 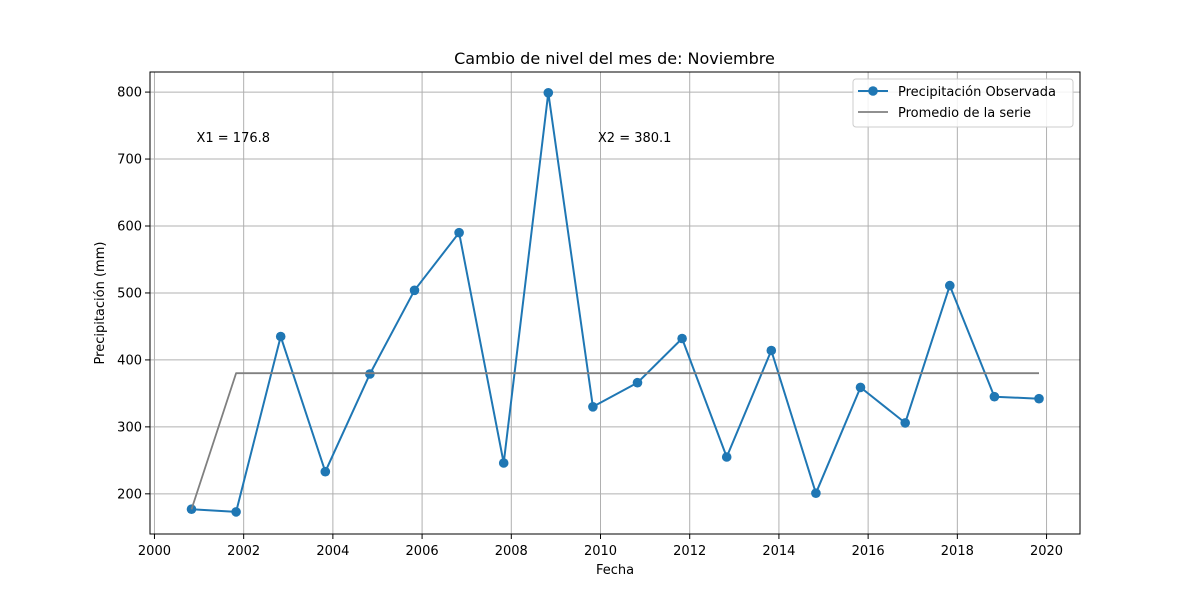 I want to click on y-axis-label: Precipitación (mm), so click(x=100, y=303).